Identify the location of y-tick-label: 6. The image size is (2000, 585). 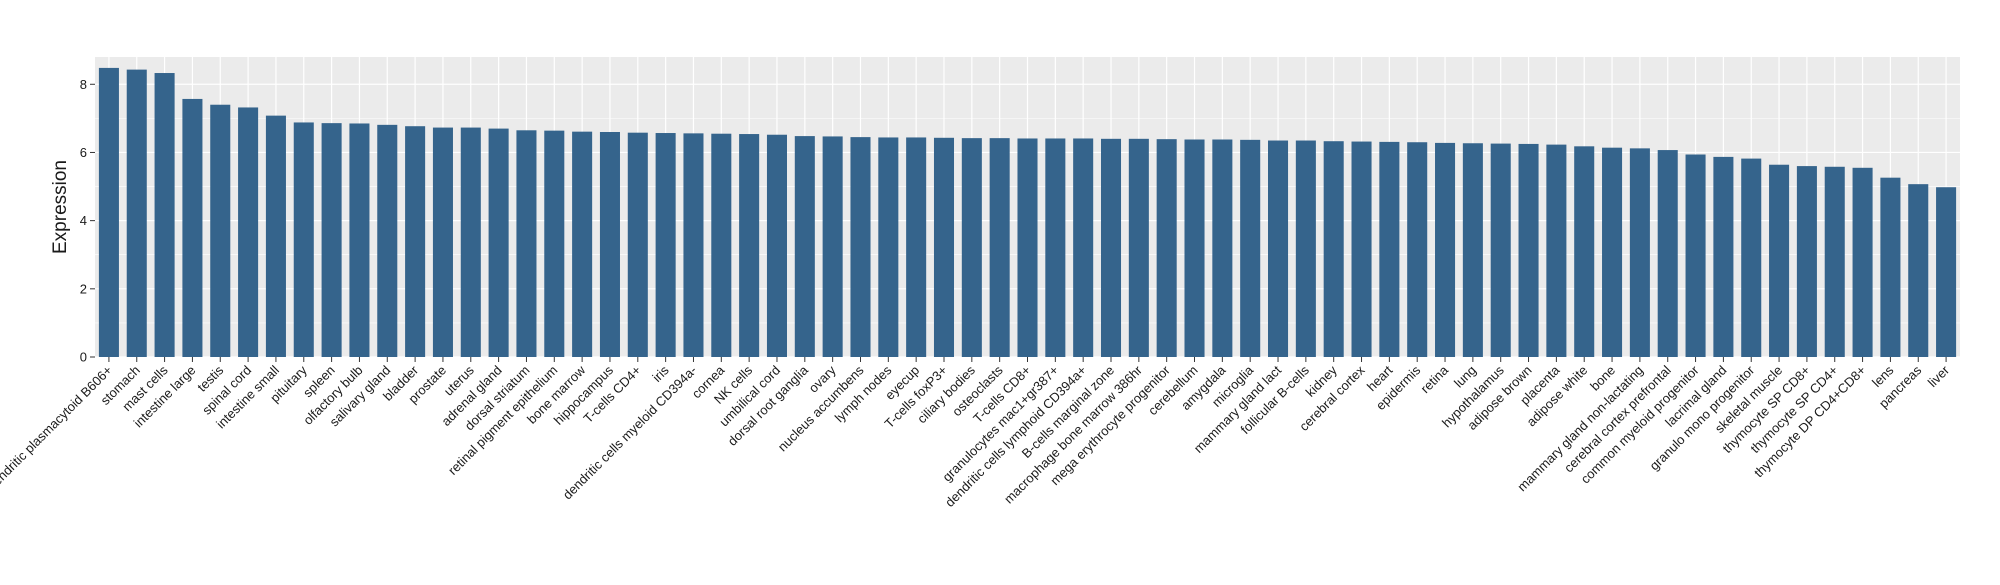
(83, 152).